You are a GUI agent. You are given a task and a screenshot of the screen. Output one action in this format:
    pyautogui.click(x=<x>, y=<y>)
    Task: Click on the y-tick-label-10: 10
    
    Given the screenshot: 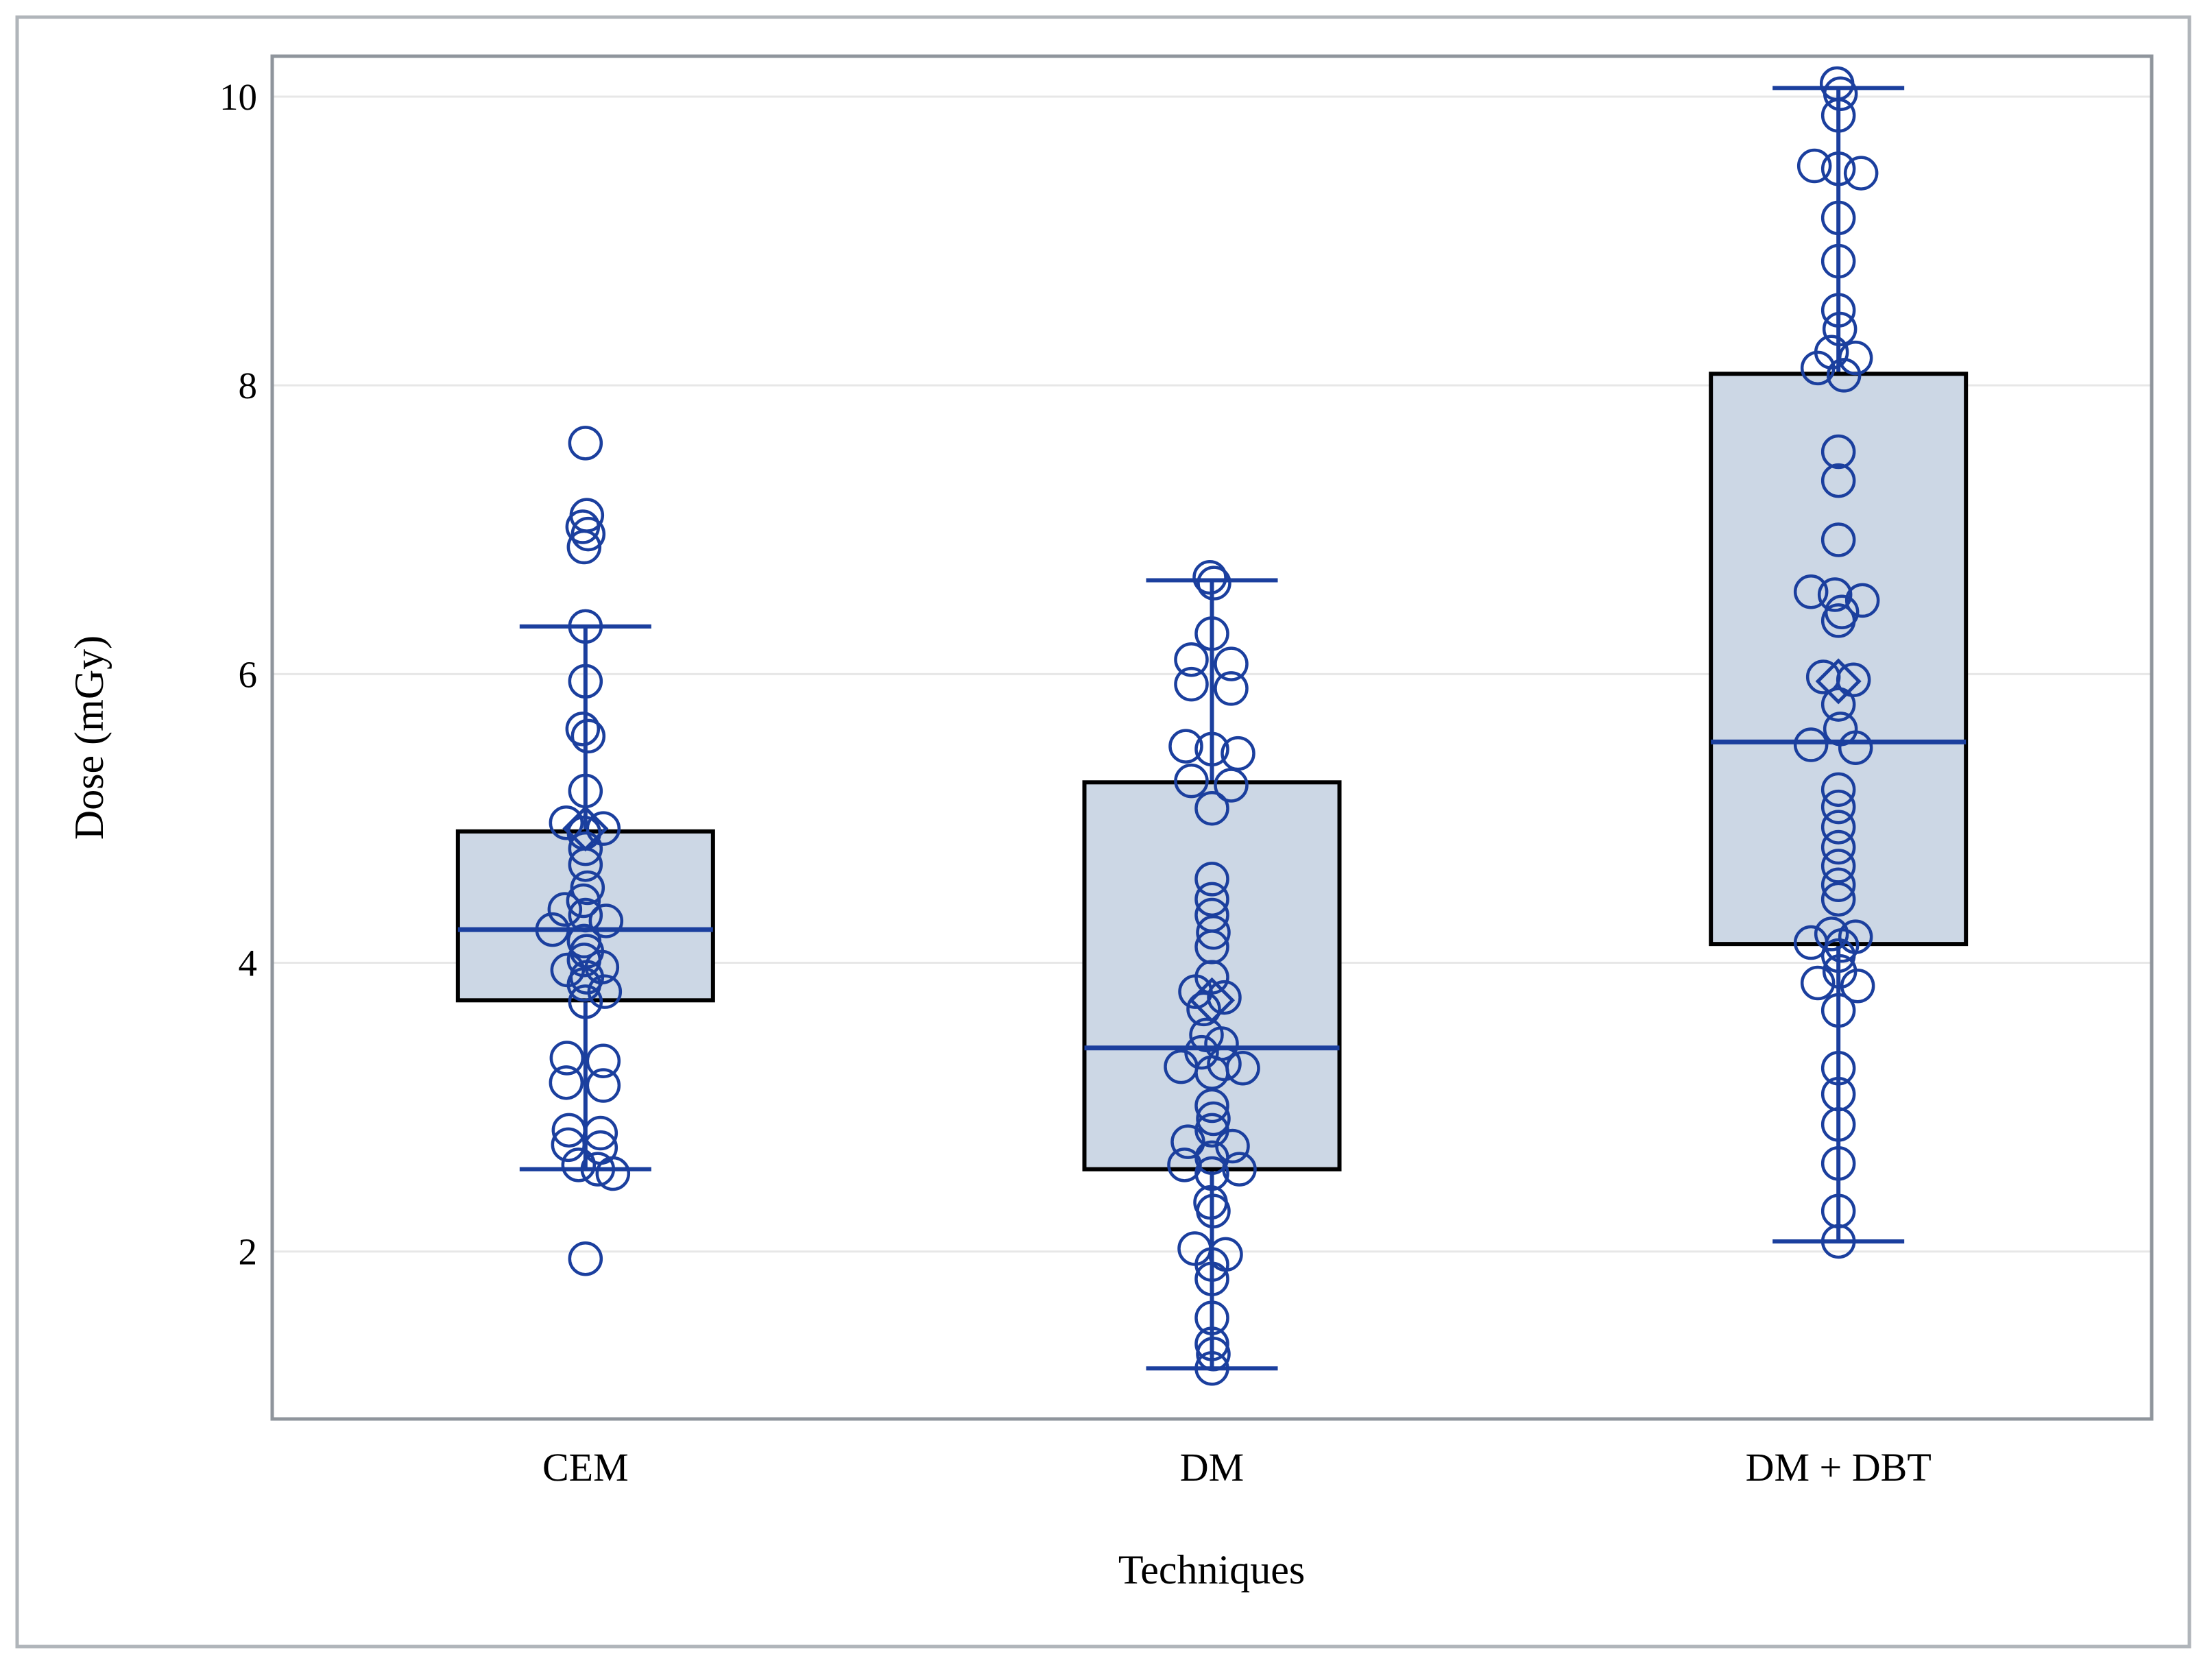 What is the action you would take?
    pyautogui.click(x=238, y=97)
    